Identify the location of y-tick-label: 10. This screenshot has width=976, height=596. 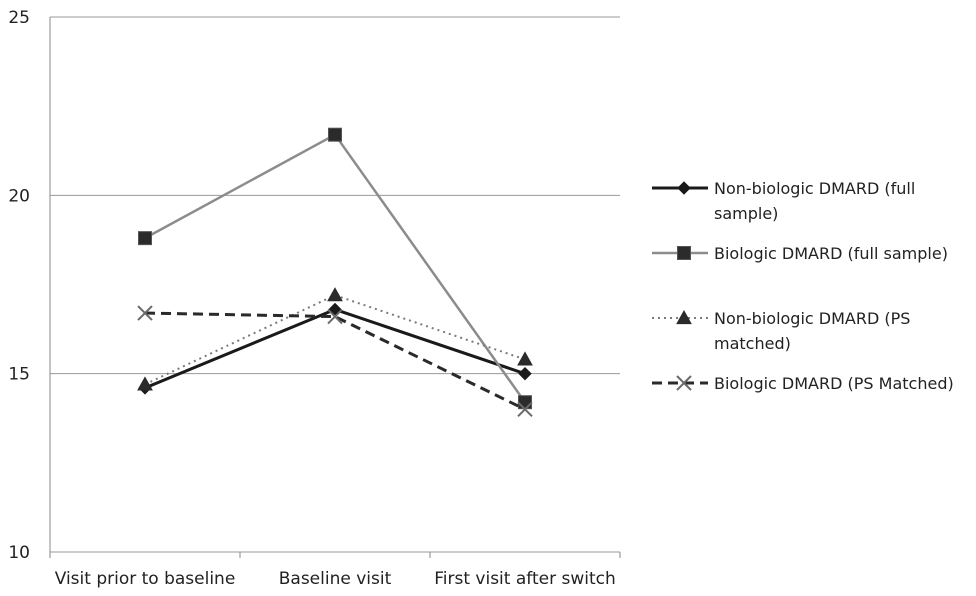
(19, 553).